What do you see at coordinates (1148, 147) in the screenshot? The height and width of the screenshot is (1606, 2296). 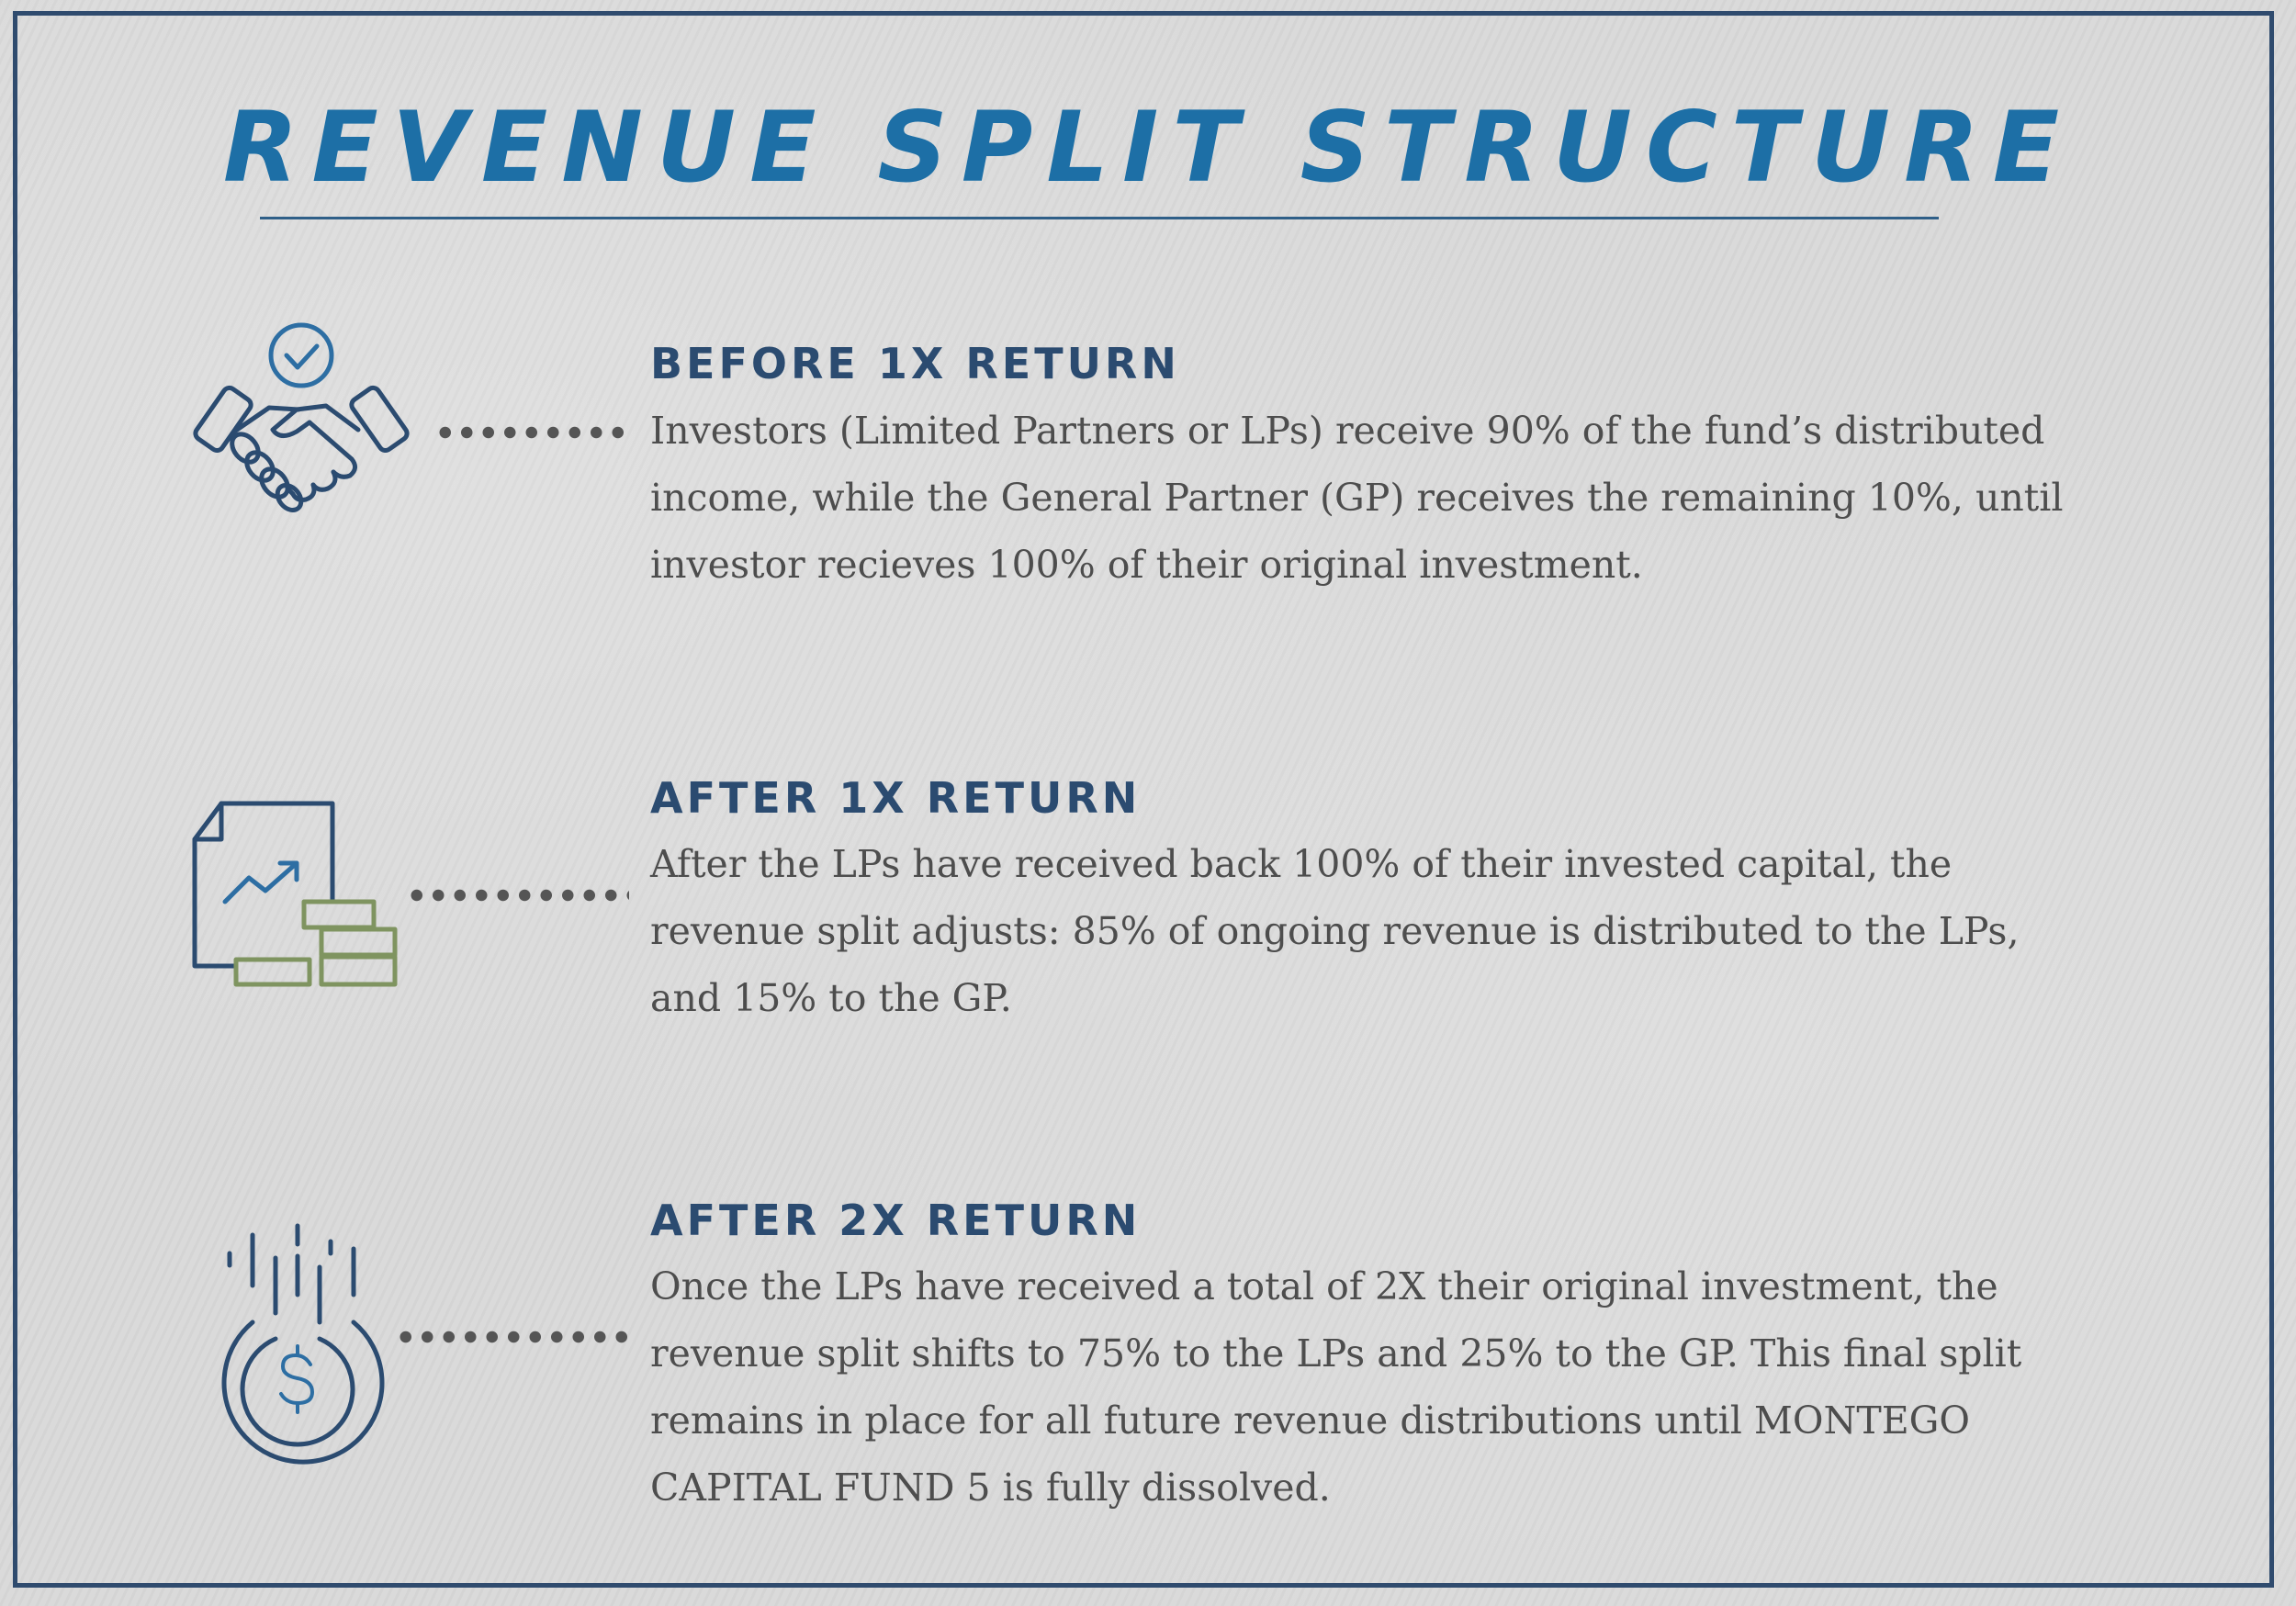 I see `page-title: REVENUE SPLIT STRUCTURE` at bounding box center [1148, 147].